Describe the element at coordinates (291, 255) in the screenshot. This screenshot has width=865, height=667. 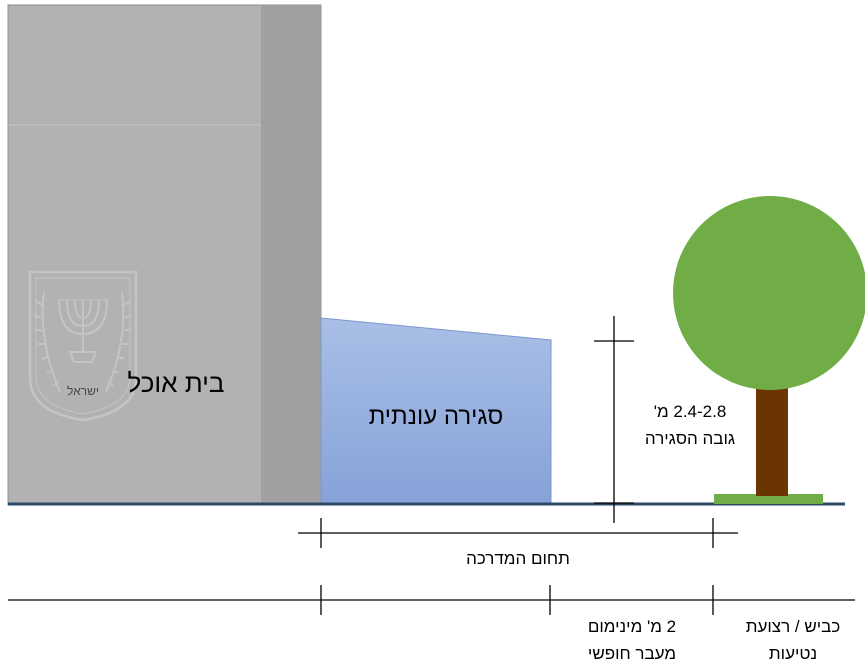
I see `building-side` at that location.